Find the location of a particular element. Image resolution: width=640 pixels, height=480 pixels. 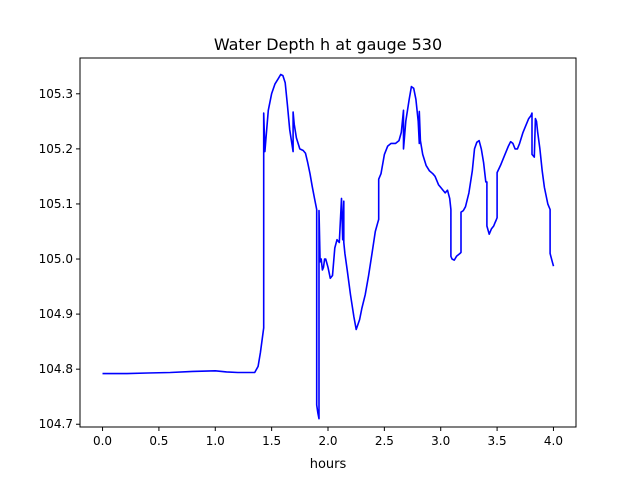

y-axis-ticks: 104.7 104.8 104.9 105.0 105.1 105.2 105.3 is located at coordinates (59, 259).